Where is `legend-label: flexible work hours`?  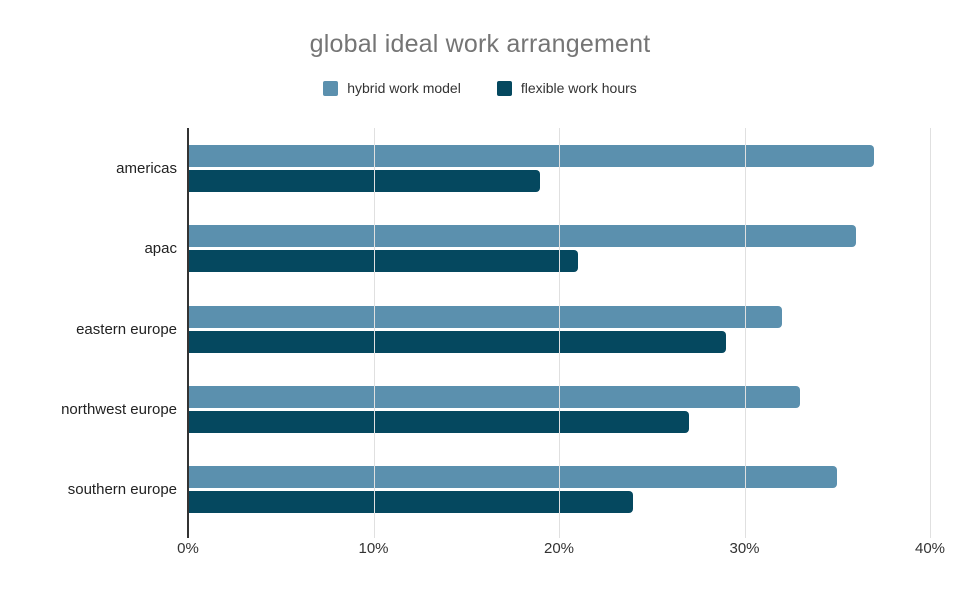
legend-label: flexible work hours is located at coordinates (578, 88).